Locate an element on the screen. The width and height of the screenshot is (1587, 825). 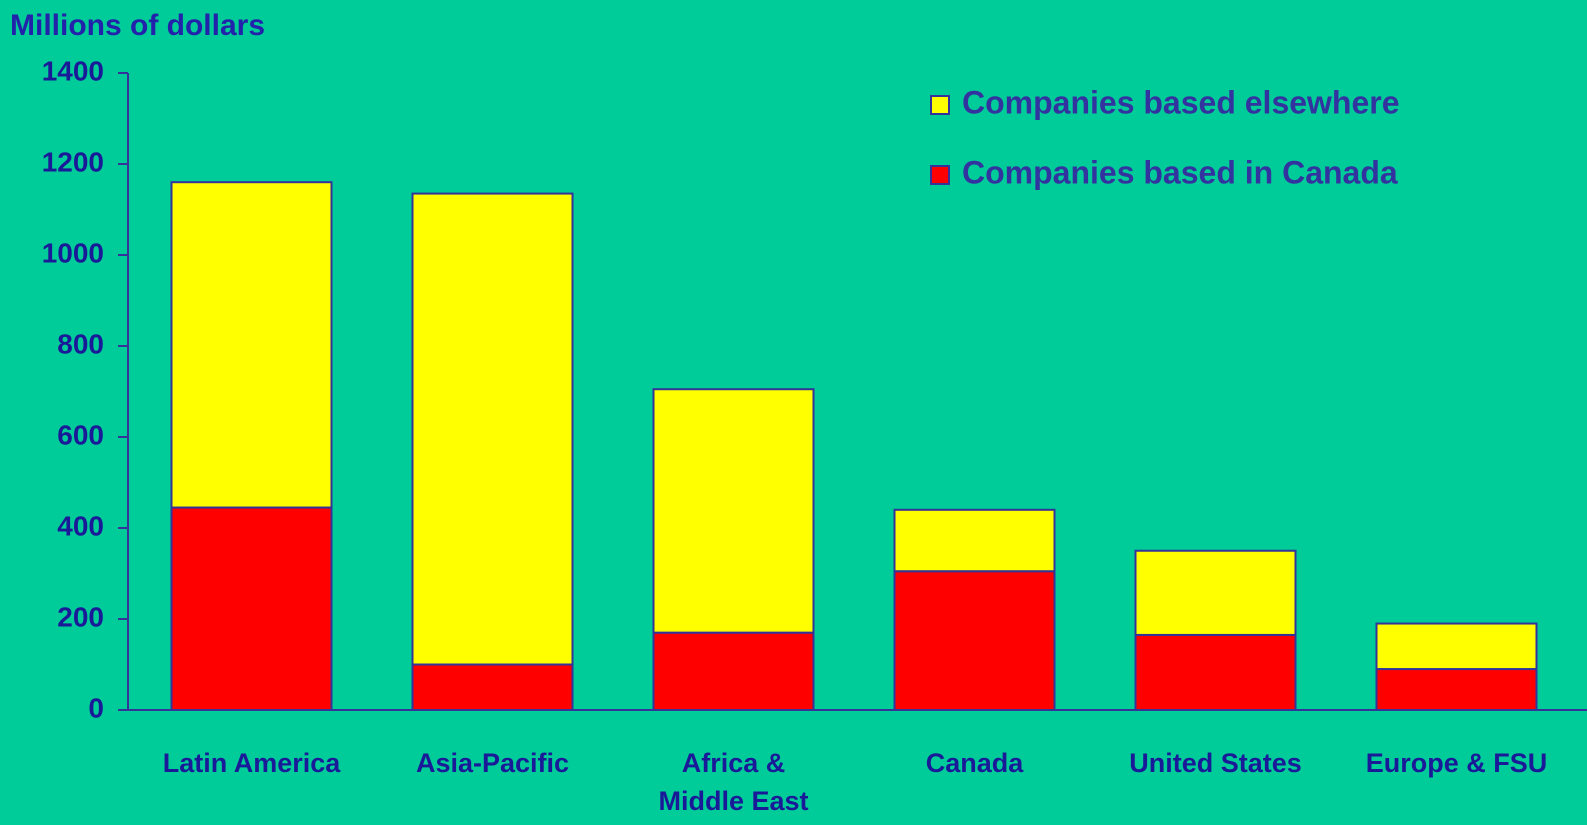
x-tick-label: United States is located at coordinates (1215, 763).